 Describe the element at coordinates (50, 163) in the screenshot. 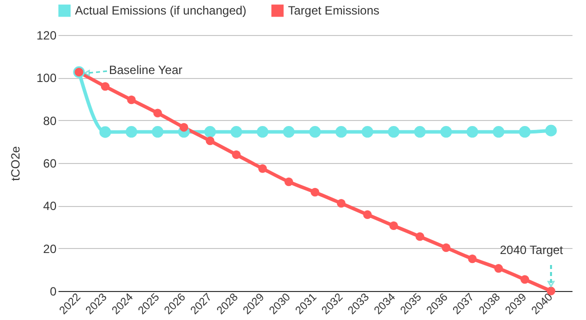

I see `y-tick-label: 60` at that location.